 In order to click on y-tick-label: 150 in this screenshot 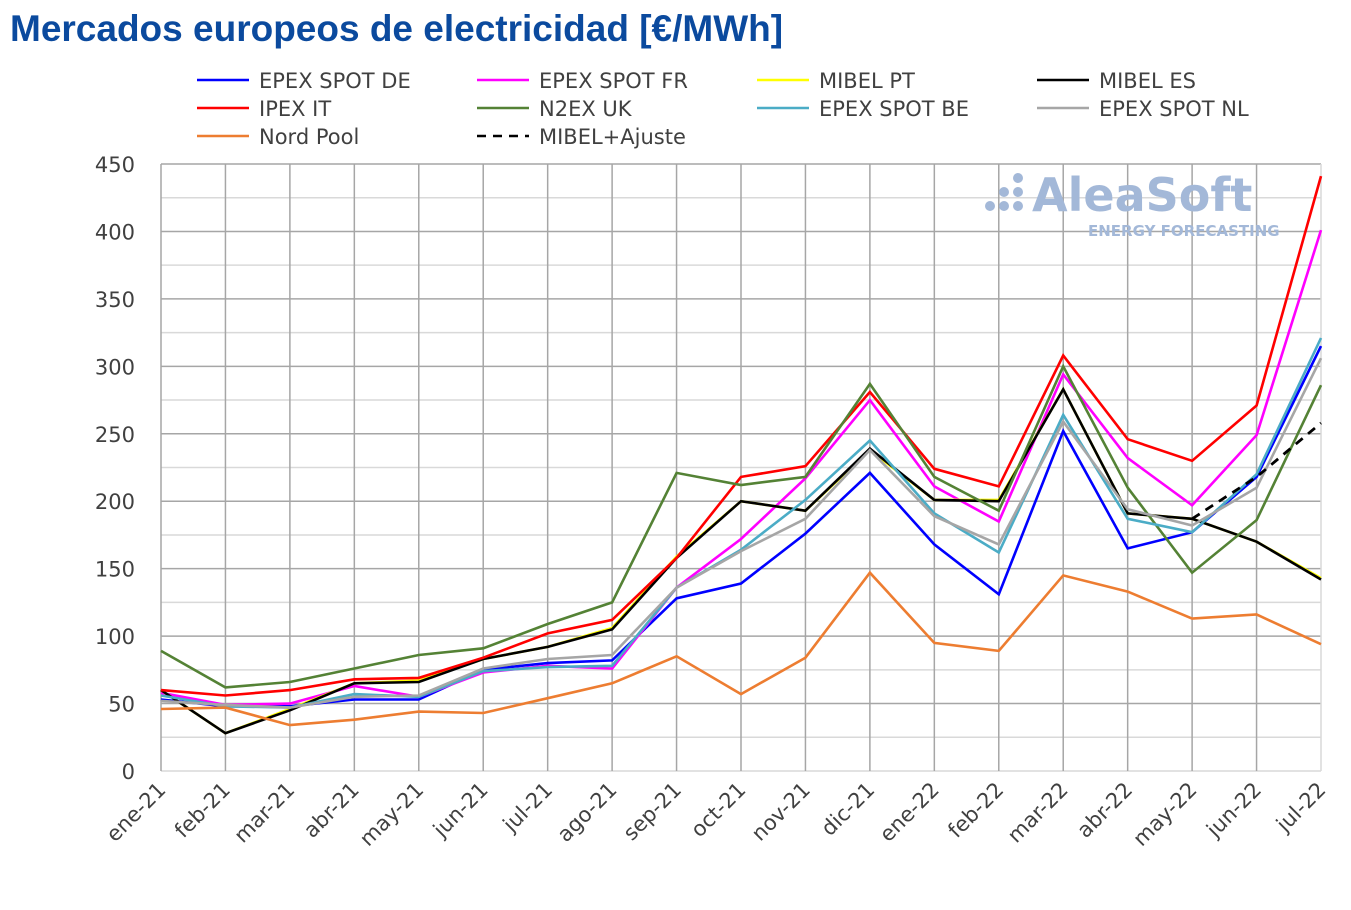, I will do `click(115, 570)`.